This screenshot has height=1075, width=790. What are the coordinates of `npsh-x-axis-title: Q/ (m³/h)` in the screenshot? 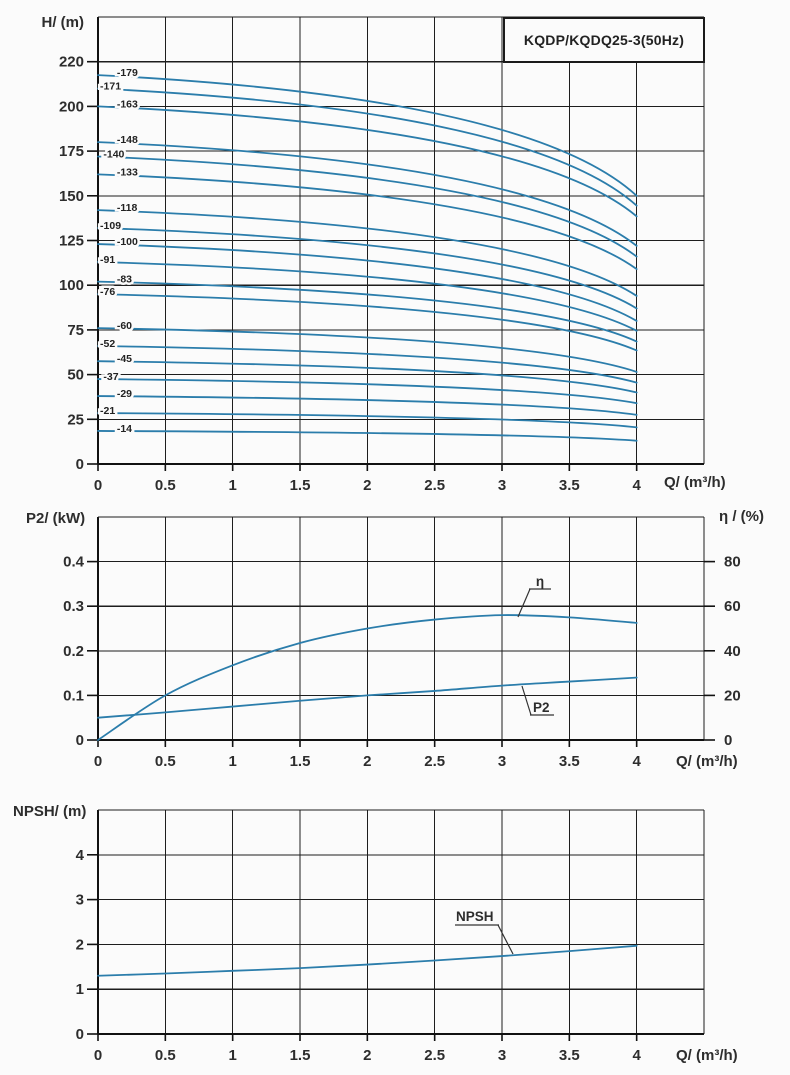 It's located at (707, 1055).